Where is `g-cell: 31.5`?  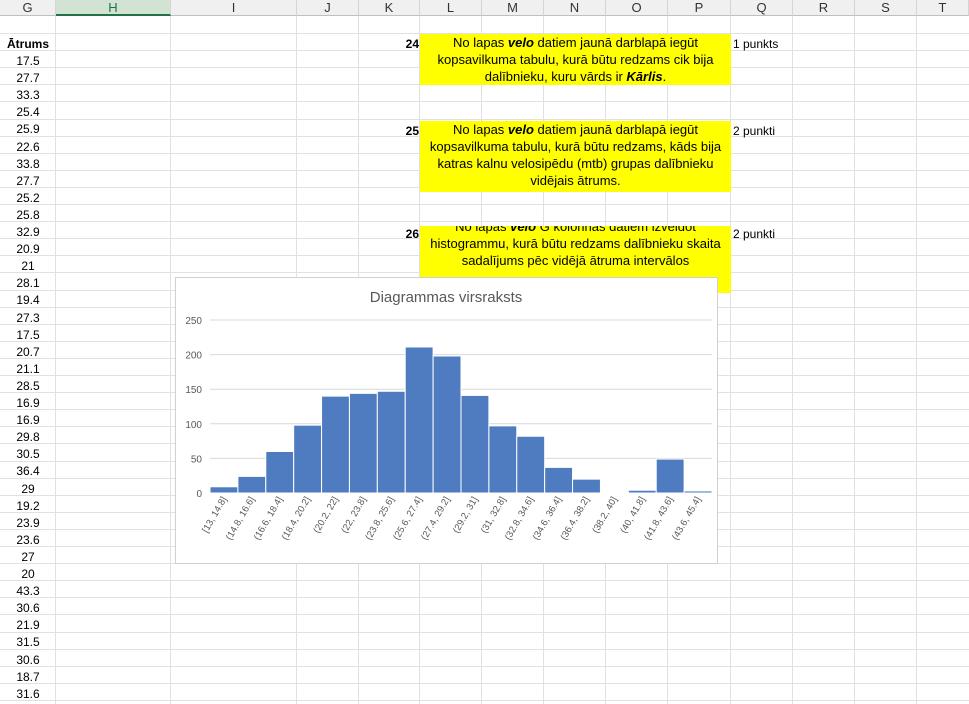 g-cell: 31.5 is located at coordinates (28, 642).